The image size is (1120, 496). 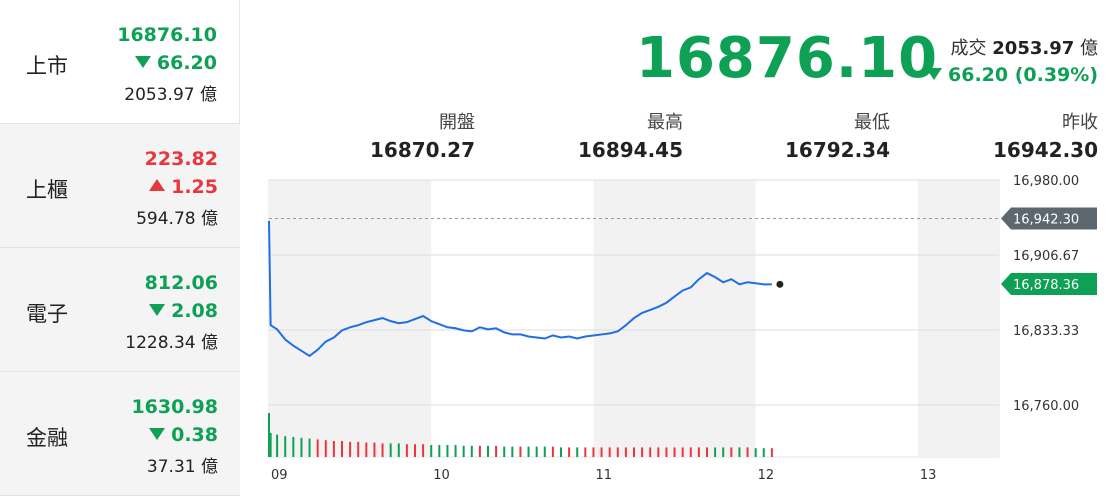 I want to click on sidebar-item-name: 金融, so click(x=47, y=438).